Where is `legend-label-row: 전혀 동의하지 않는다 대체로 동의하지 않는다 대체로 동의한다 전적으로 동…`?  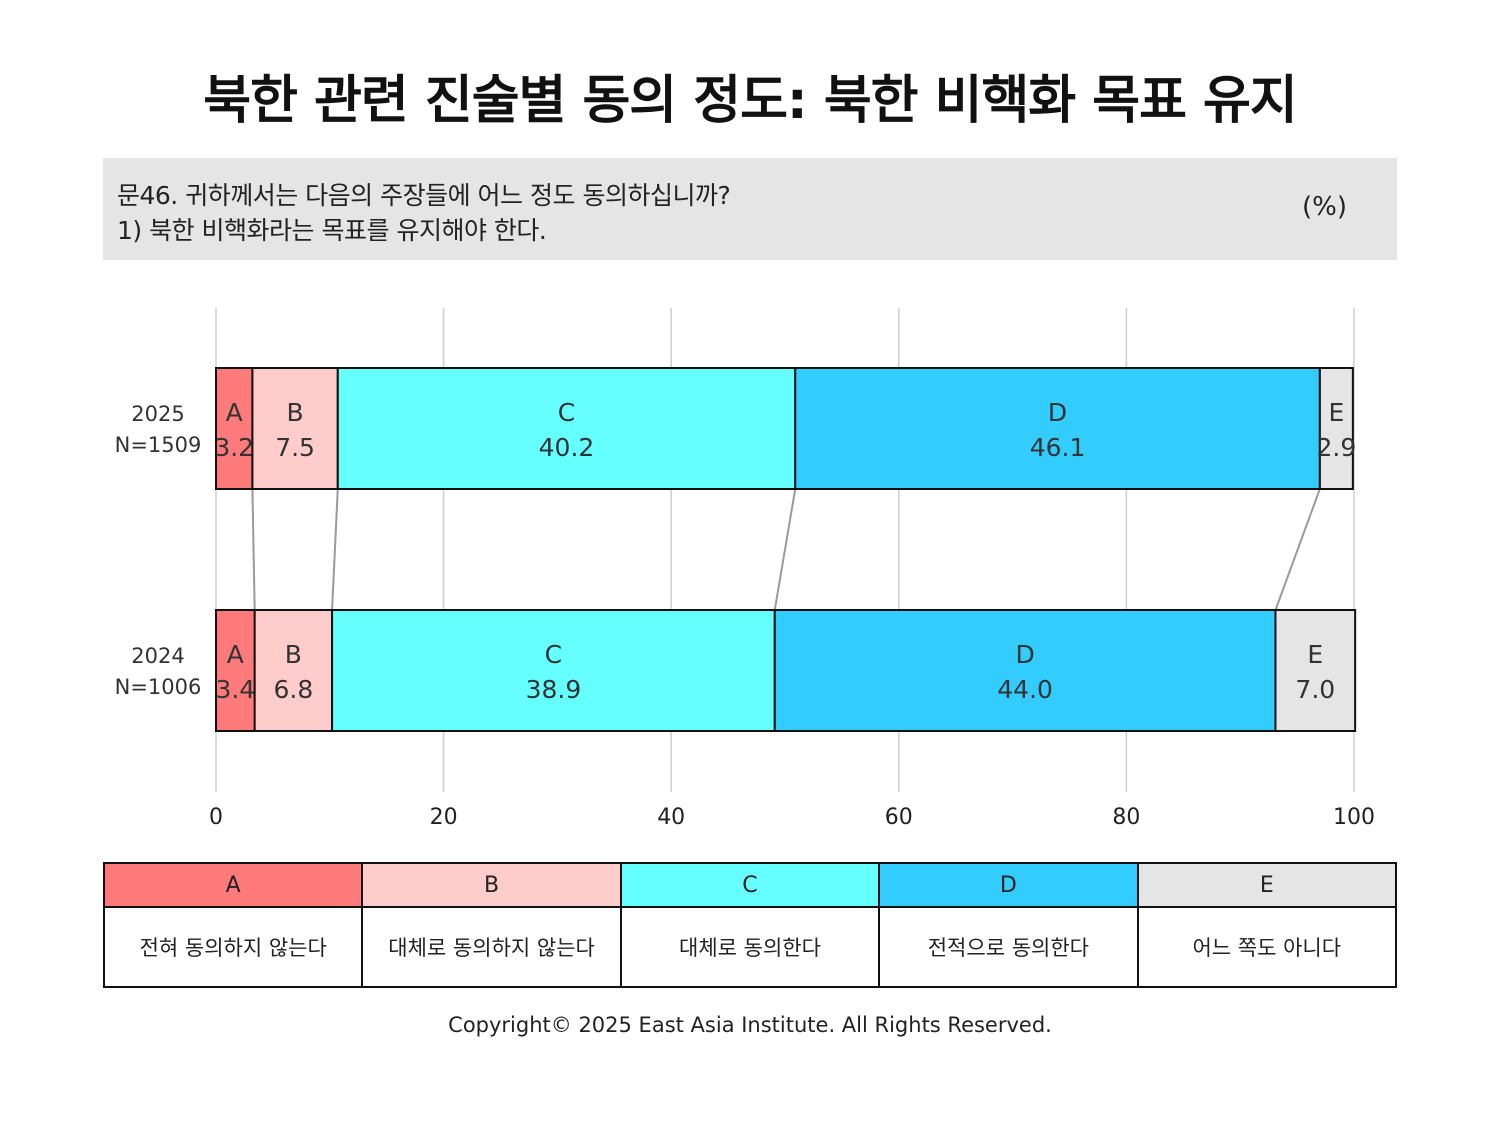 legend-label-row: 전혀 동의하지 않는다 대체로 동의하지 않는다 대체로 동의한다 전적으로 동… is located at coordinates (750, 947).